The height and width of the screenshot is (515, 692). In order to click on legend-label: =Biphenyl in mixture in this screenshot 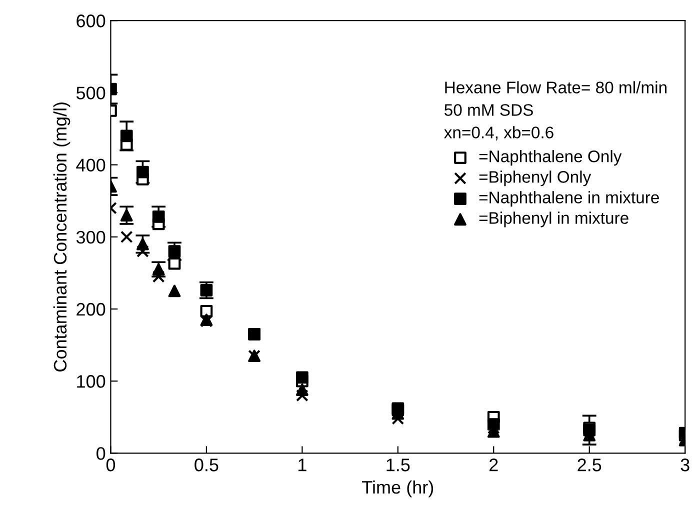, I will do `click(553, 220)`.